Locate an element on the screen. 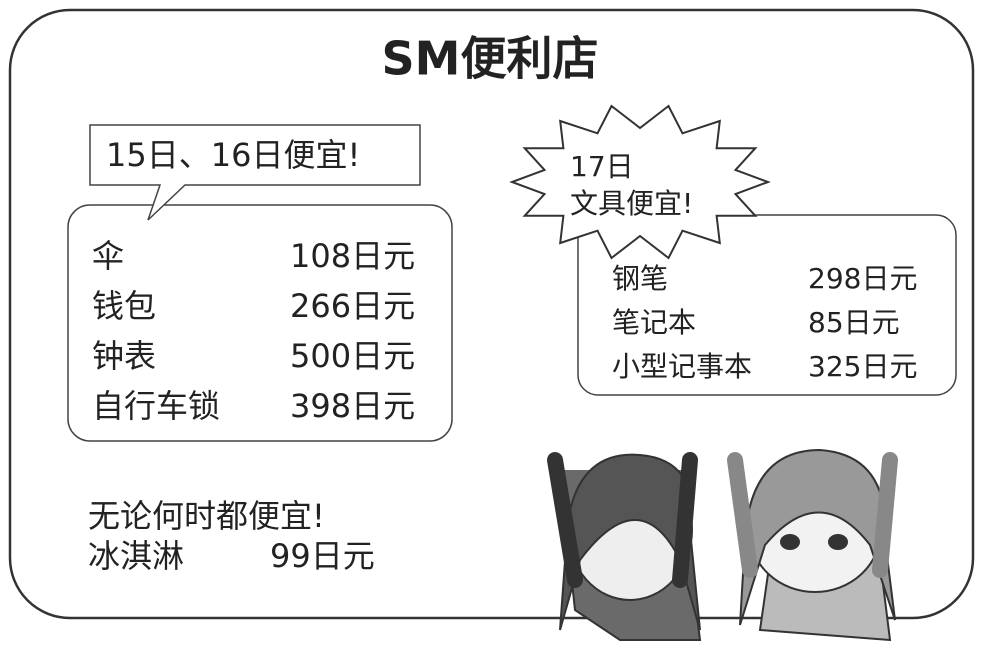 This screenshot has height=645, width=985. item-name: 钢笔 is located at coordinates (640, 278).